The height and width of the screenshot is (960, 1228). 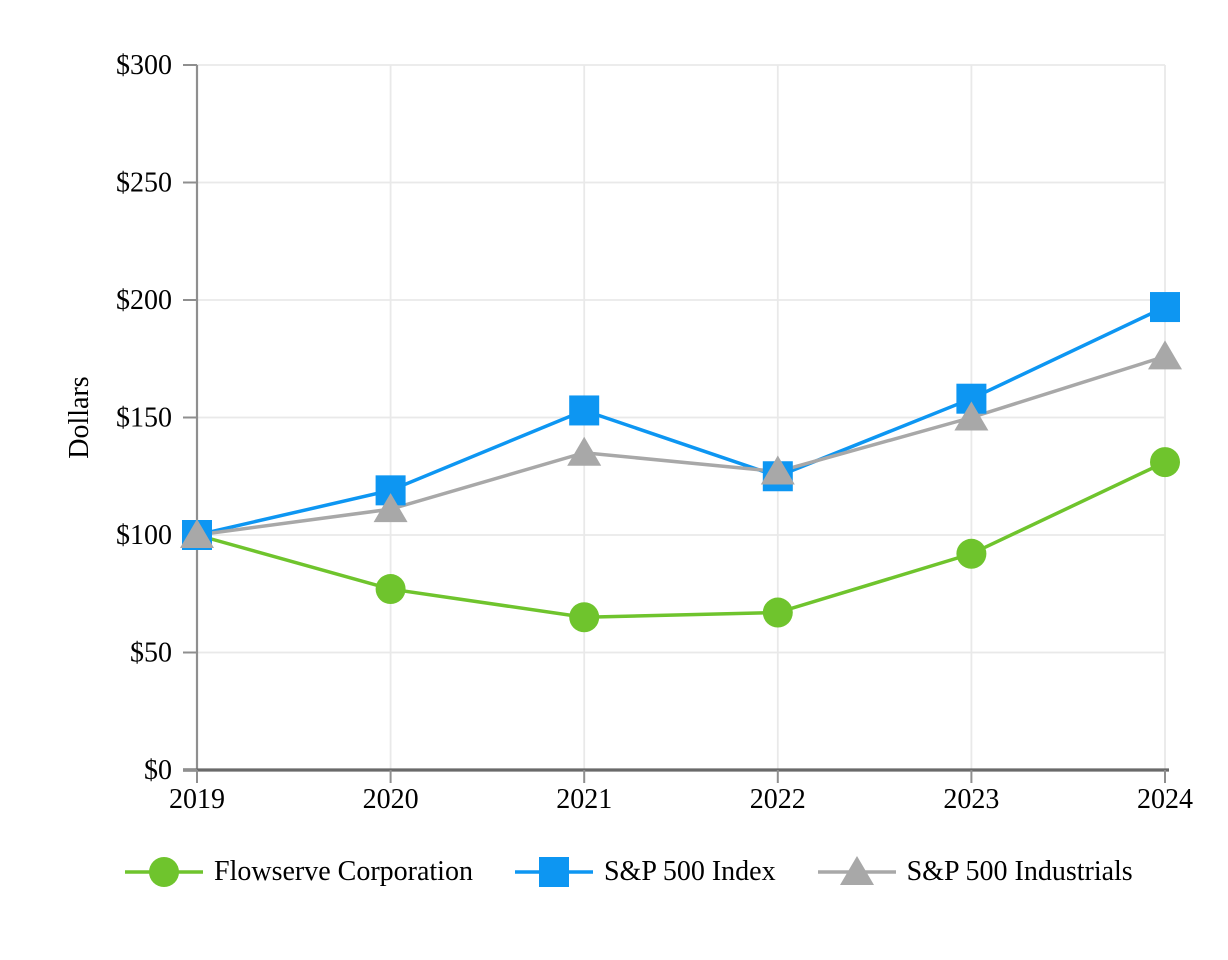 I want to click on legend-item-s-p-500-index: S&P 500 Index, so click(x=644, y=872).